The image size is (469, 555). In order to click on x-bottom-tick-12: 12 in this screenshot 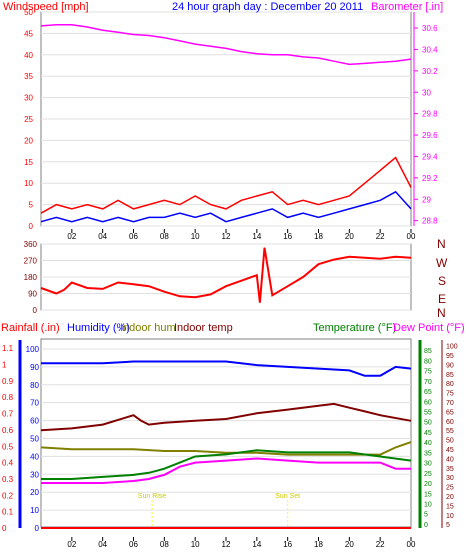, I will do `click(226, 544)`.